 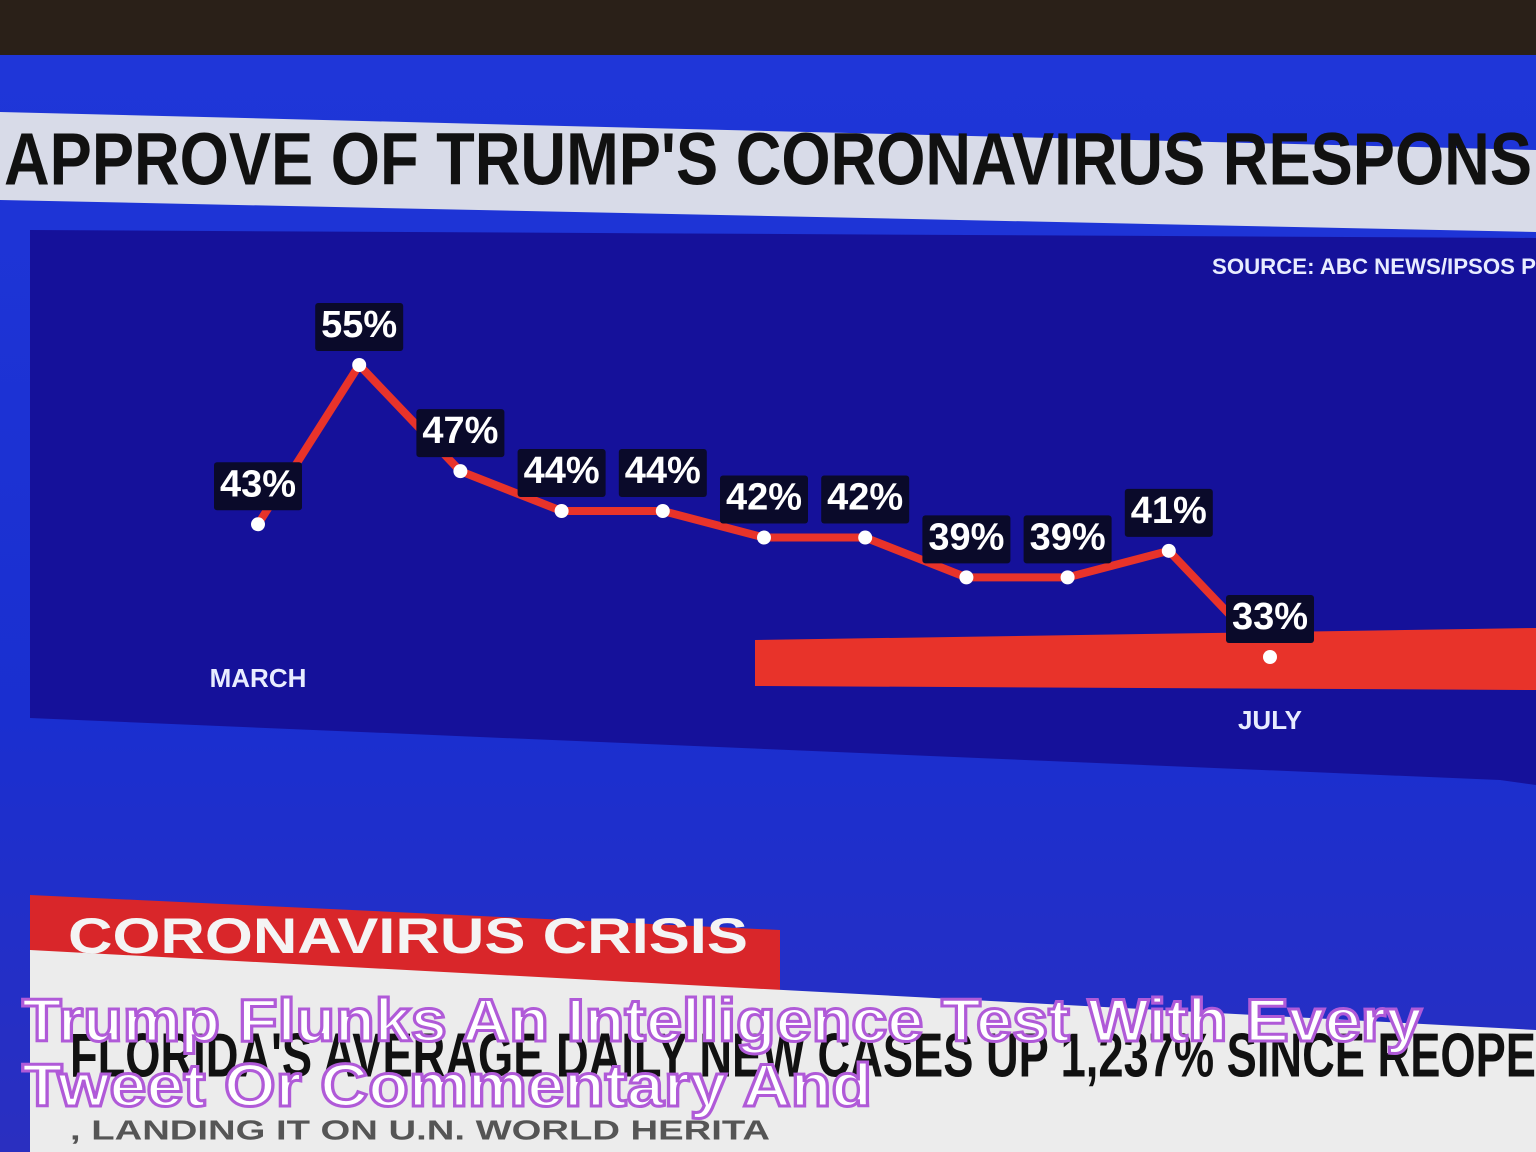 What do you see at coordinates (768, 159) in the screenshot?
I see `chart-title: APPROVE OF TRUMP'S CORONAVIRUS RESPONS` at bounding box center [768, 159].